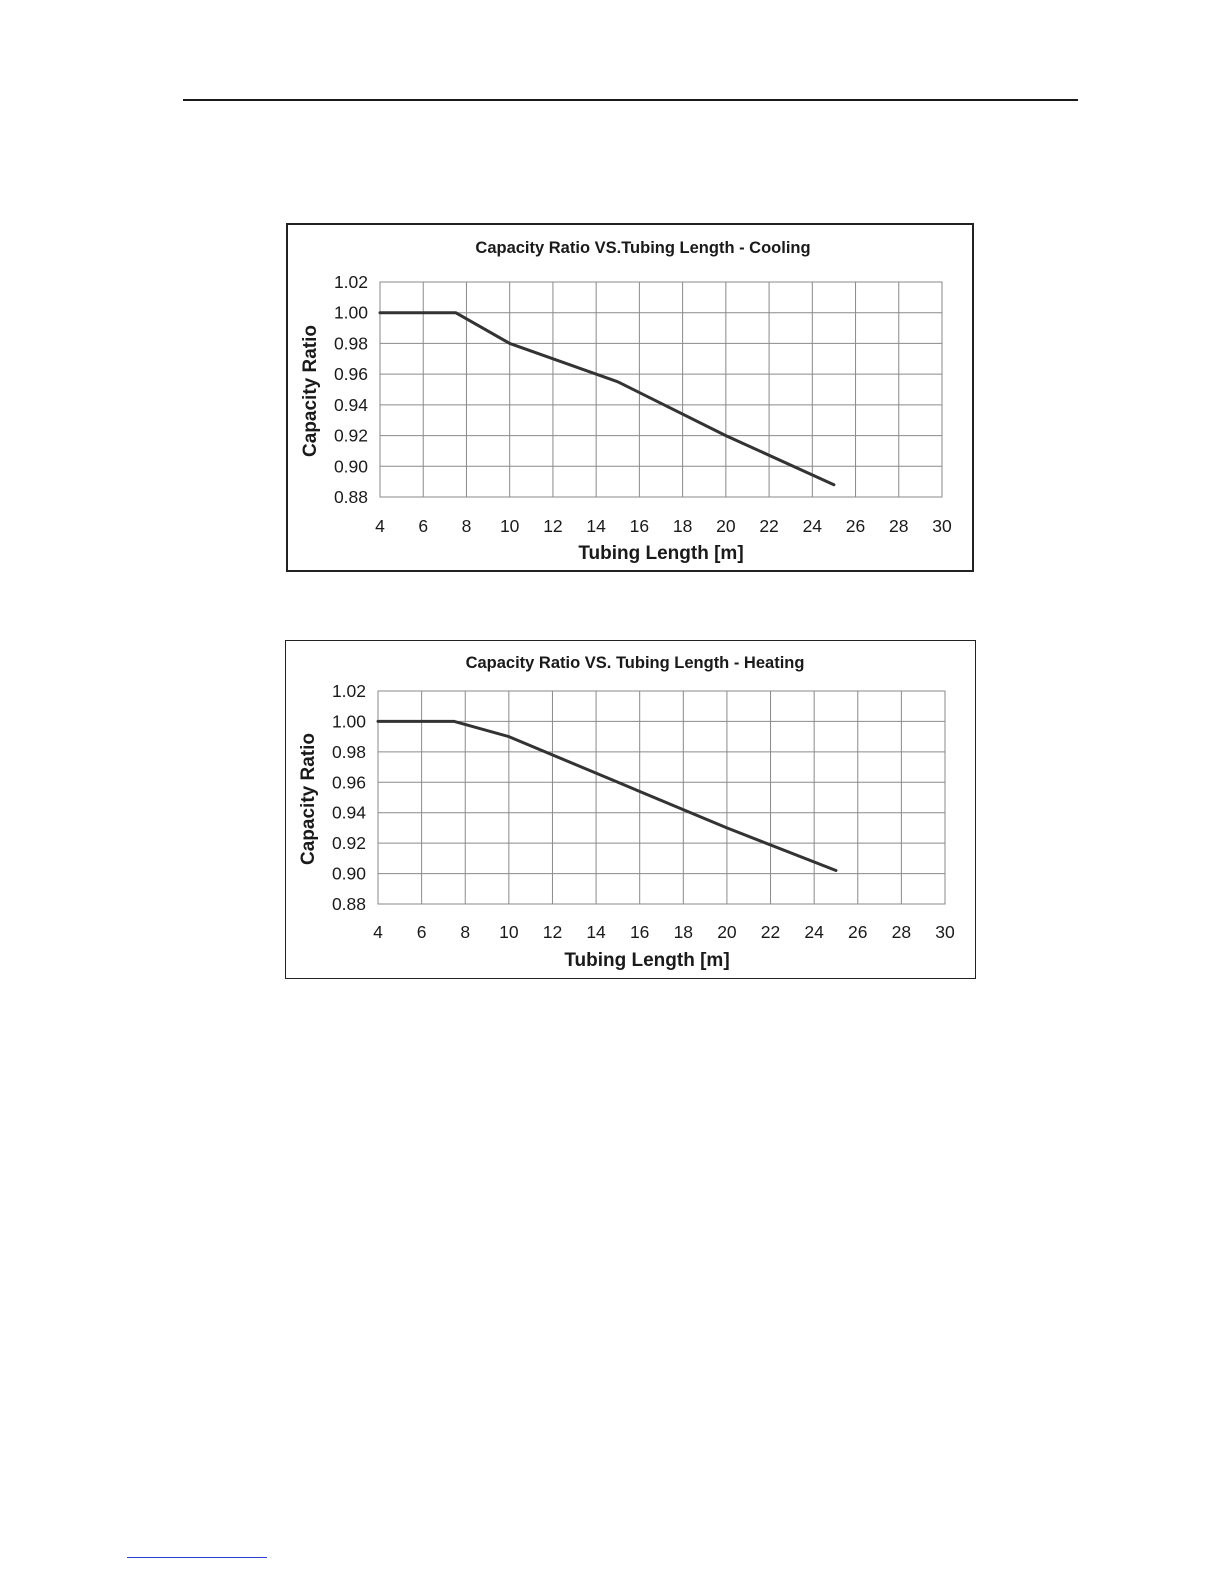  I want to click on footer-link-rule, so click(197, 1557).